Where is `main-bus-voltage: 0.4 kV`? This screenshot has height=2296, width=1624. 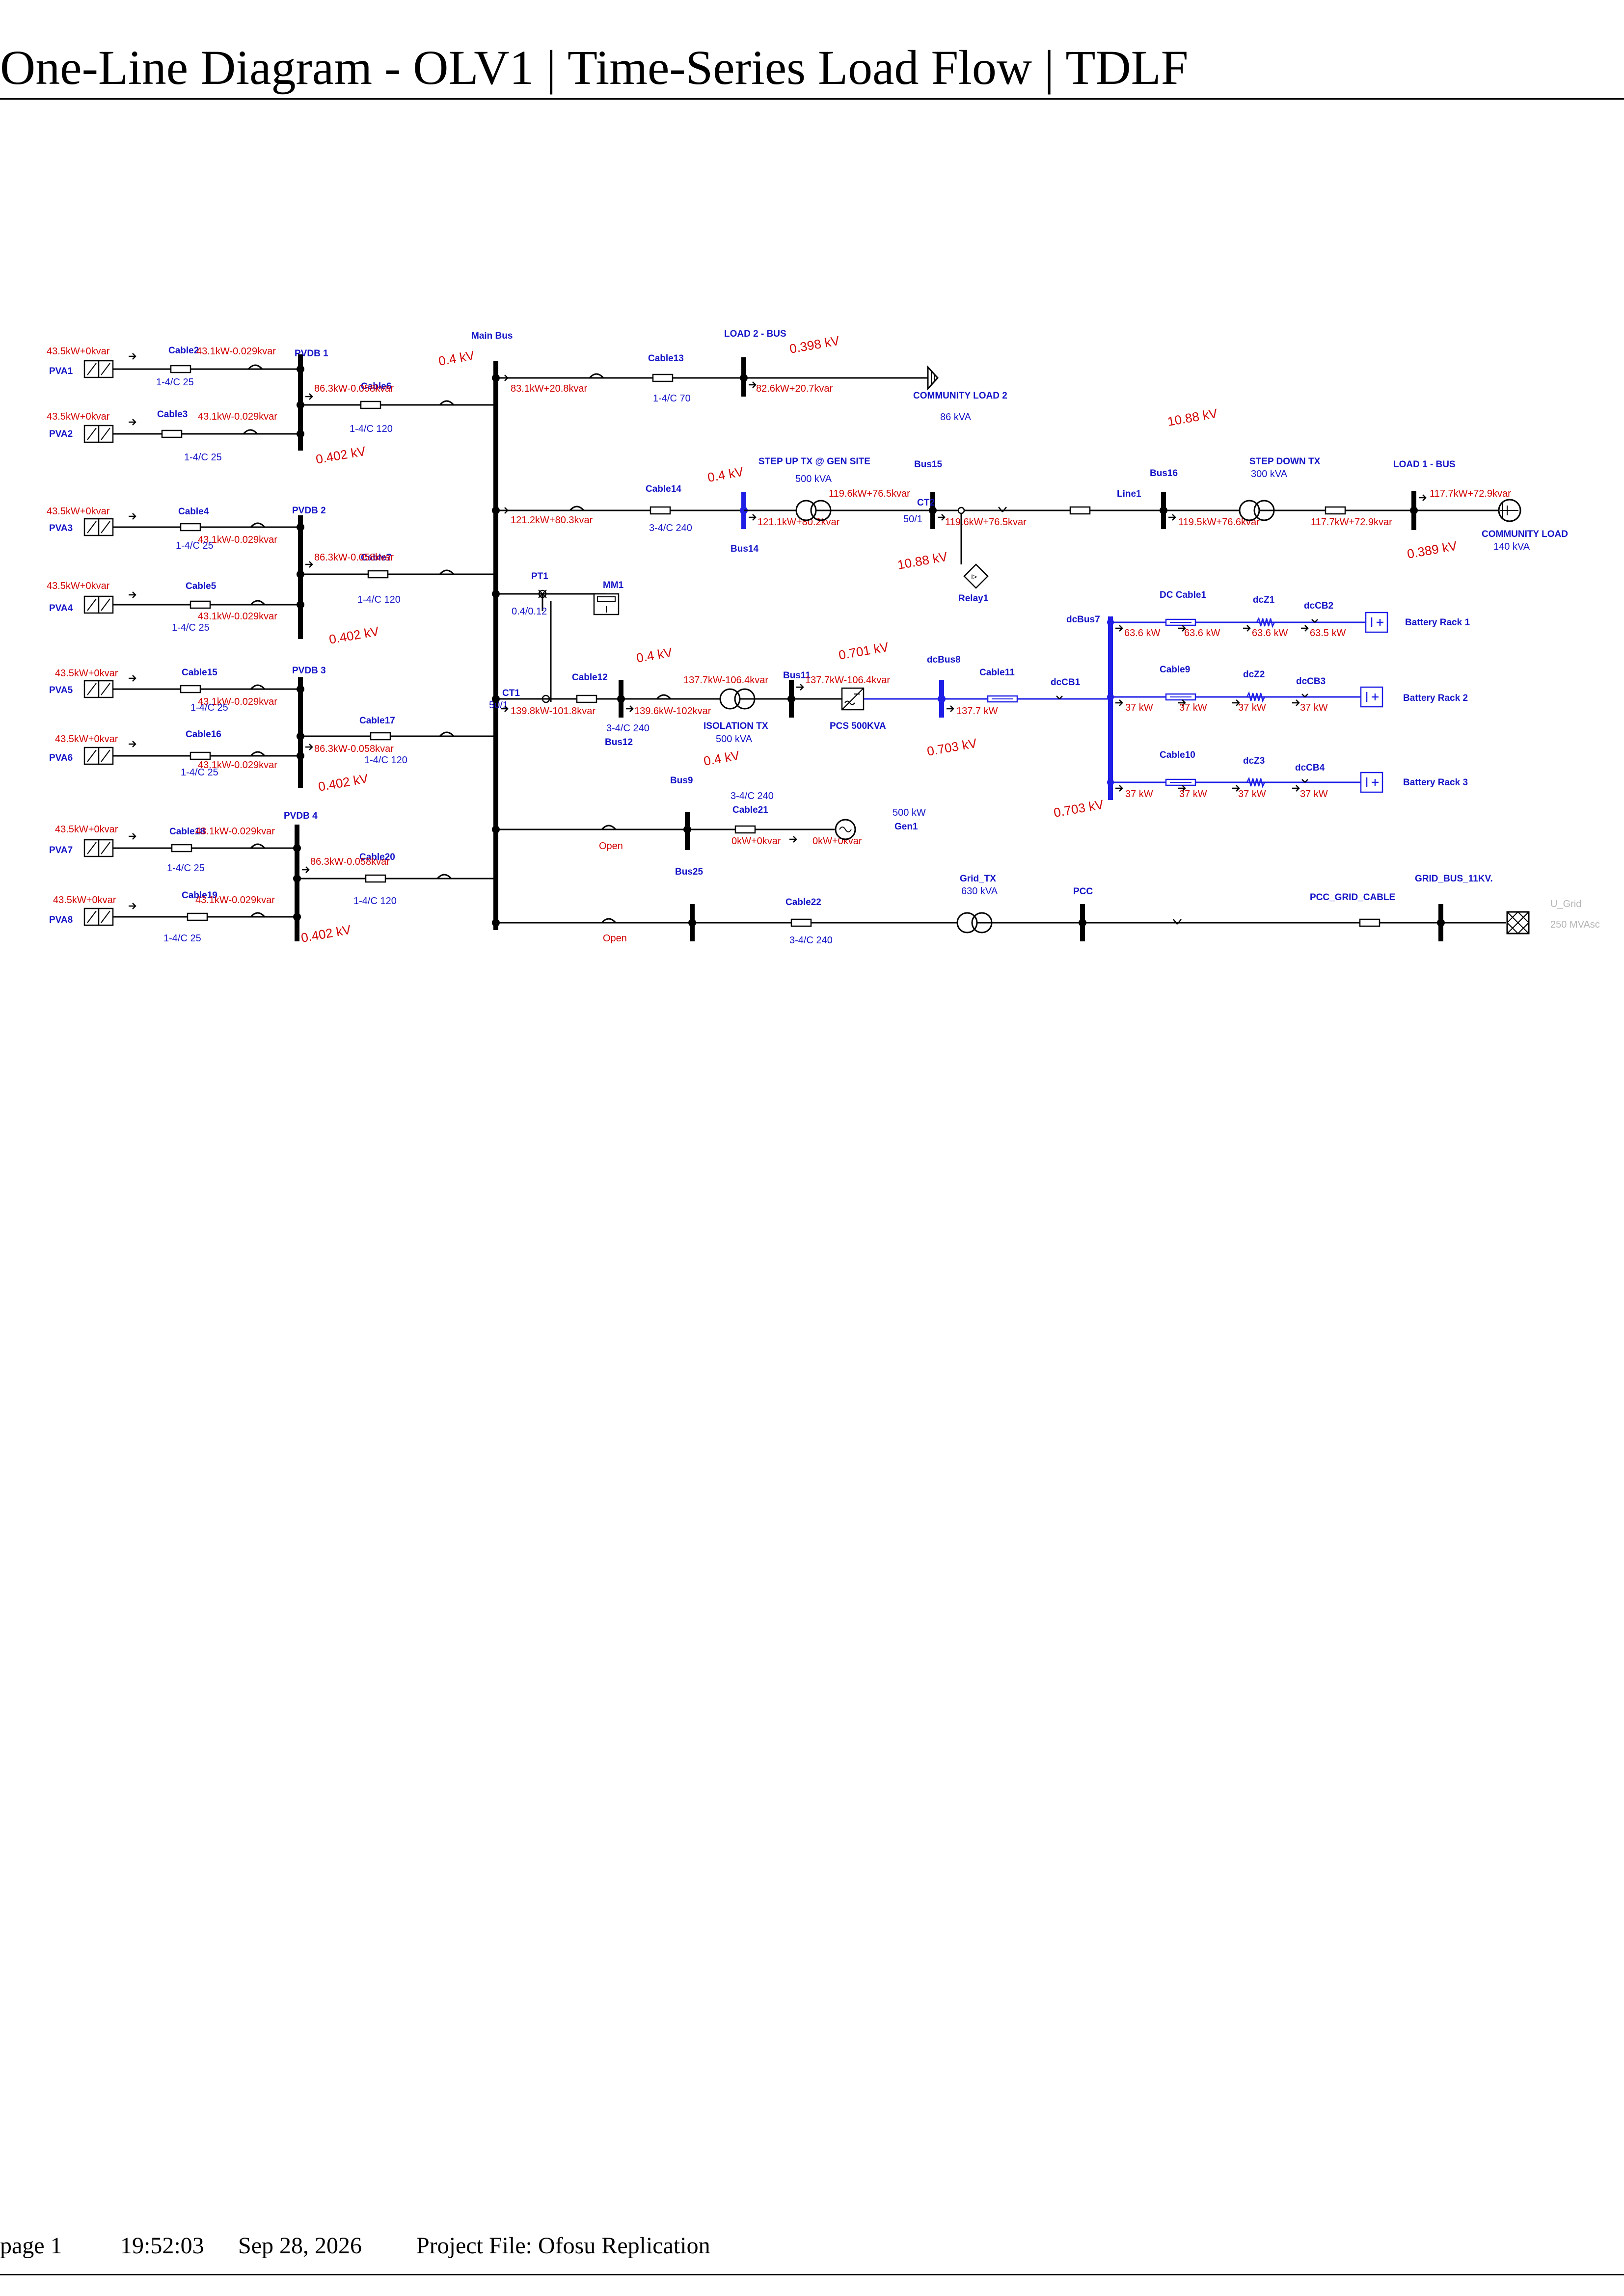
main-bus-voltage: 0.4 kV is located at coordinates (456, 358).